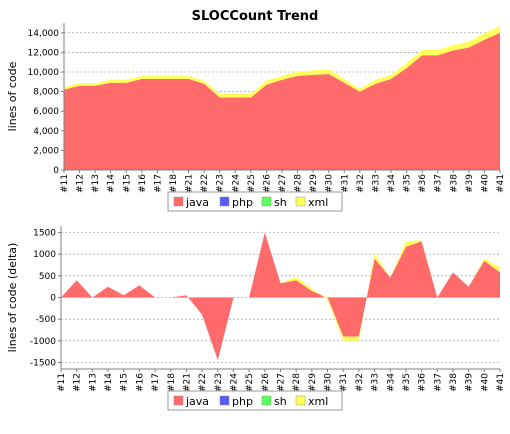 This screenshot has width=510, height=434. Describe the element at coordinates (44, 34) in the screenshot. I see `y-tick-label: 14,000` at that location.